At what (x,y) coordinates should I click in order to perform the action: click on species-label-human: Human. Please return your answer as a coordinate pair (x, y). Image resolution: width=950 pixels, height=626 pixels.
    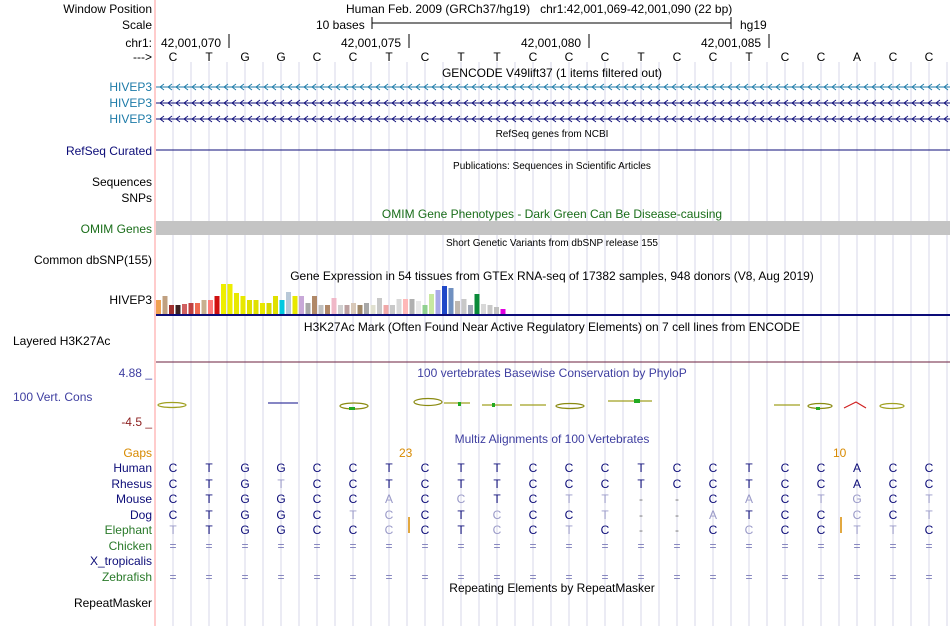
    Looking at the image, I should click on (132, 468).